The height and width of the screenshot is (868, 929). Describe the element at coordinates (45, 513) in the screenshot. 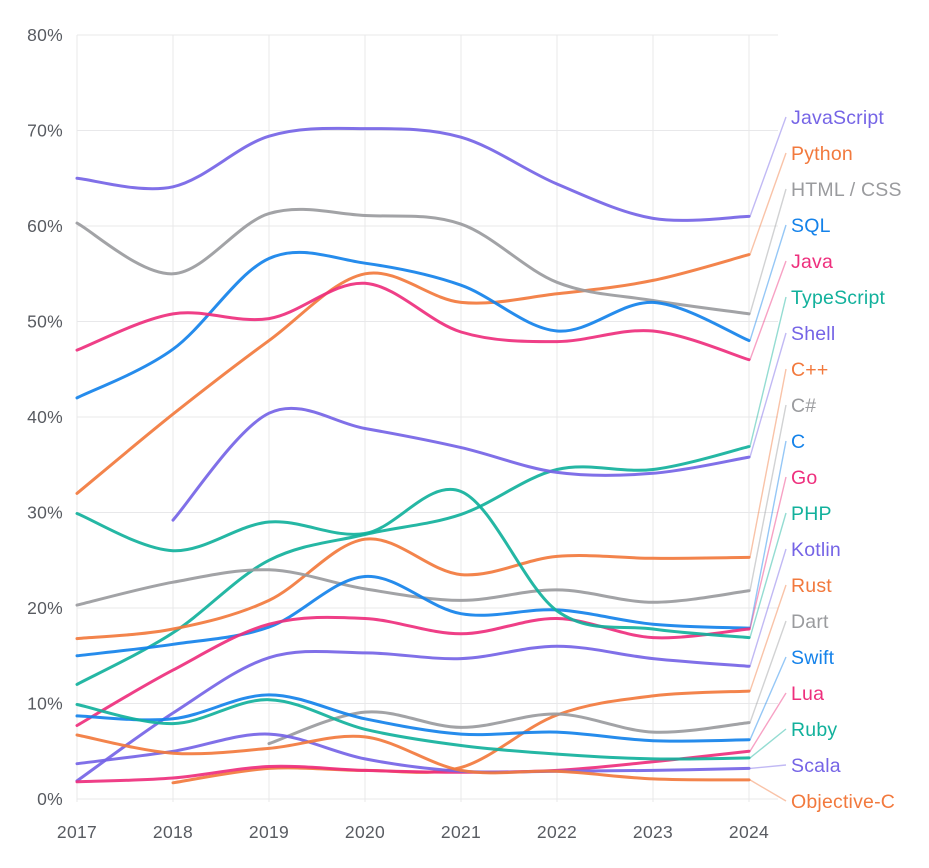

I see `y-axis-tick-label: 30%` at that location.